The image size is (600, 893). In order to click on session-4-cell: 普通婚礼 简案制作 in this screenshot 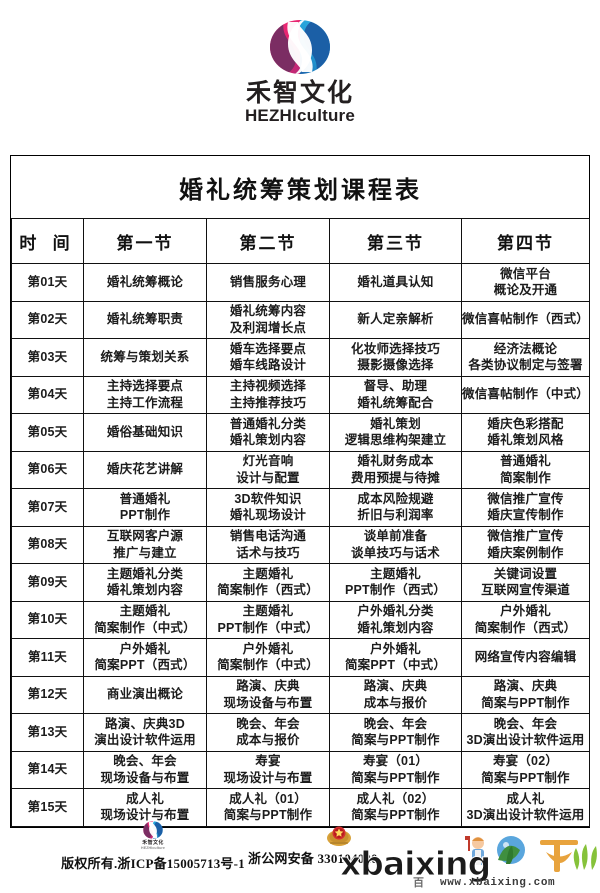, I will do `click(525, 469)`.